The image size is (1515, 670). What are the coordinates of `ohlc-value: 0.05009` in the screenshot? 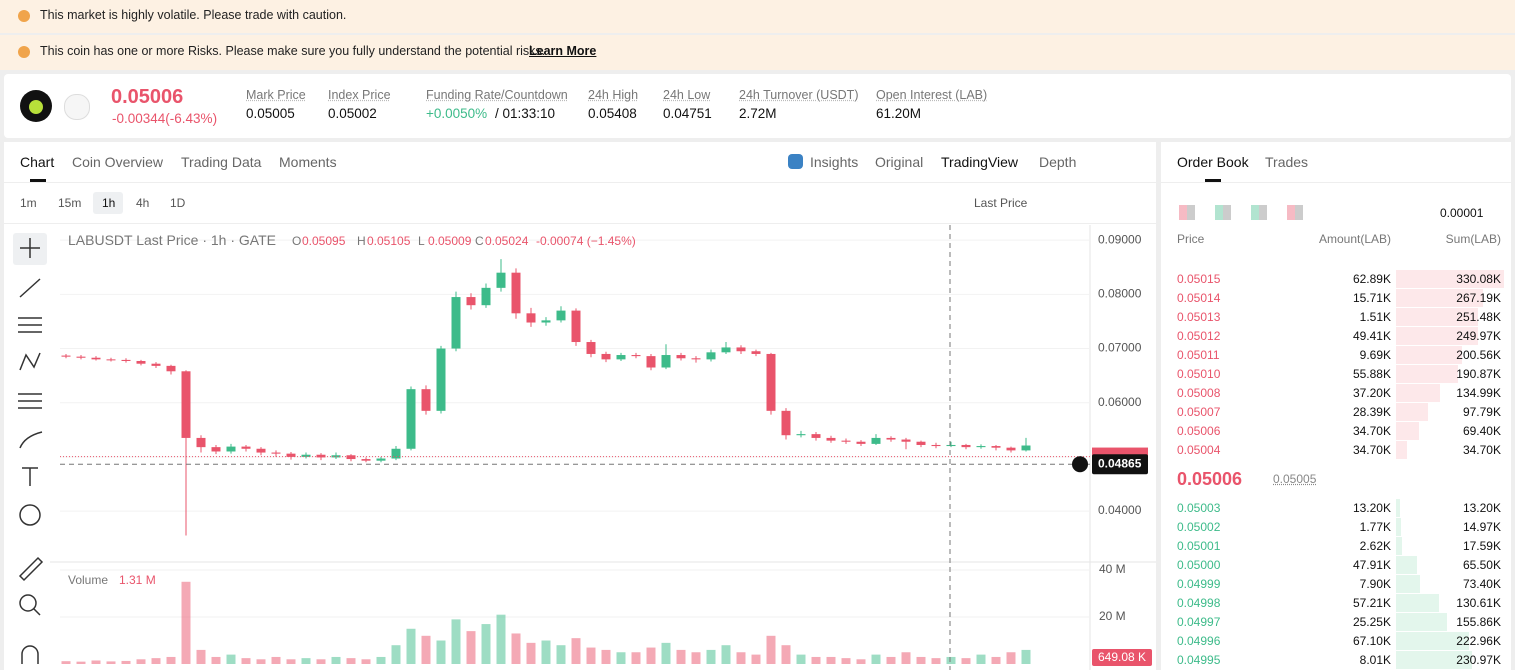 It's located at (450, 241).